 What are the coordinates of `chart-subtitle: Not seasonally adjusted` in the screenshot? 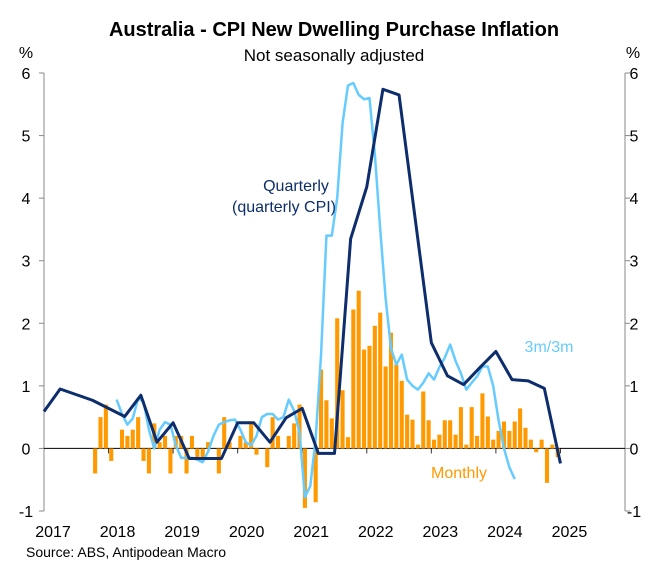 It's located at (334, 55).